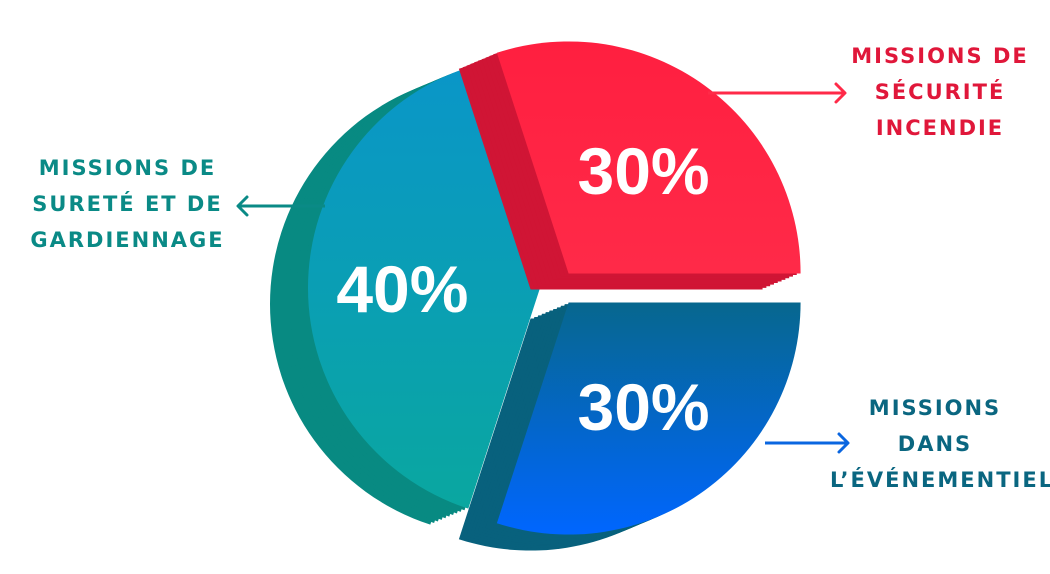 This screenshot has height=574, width=1050. What do you see at coordinates (940, 444) in the screenshot?
I see `label-evenementiel: MISSIONS DANS L’ÉVÉNEMENTIEL` at bounding box center [940, 444].